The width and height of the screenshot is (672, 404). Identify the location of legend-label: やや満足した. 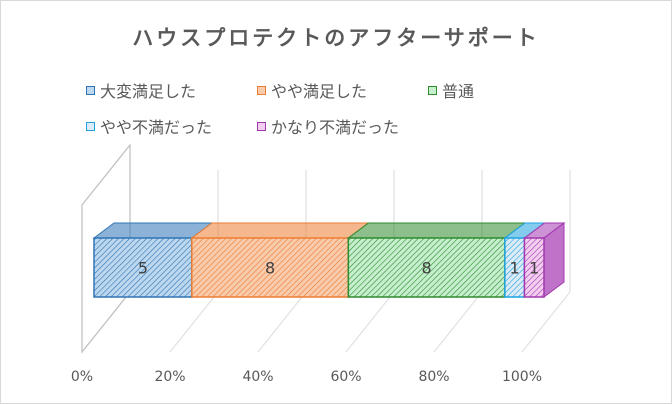
(319, 91).